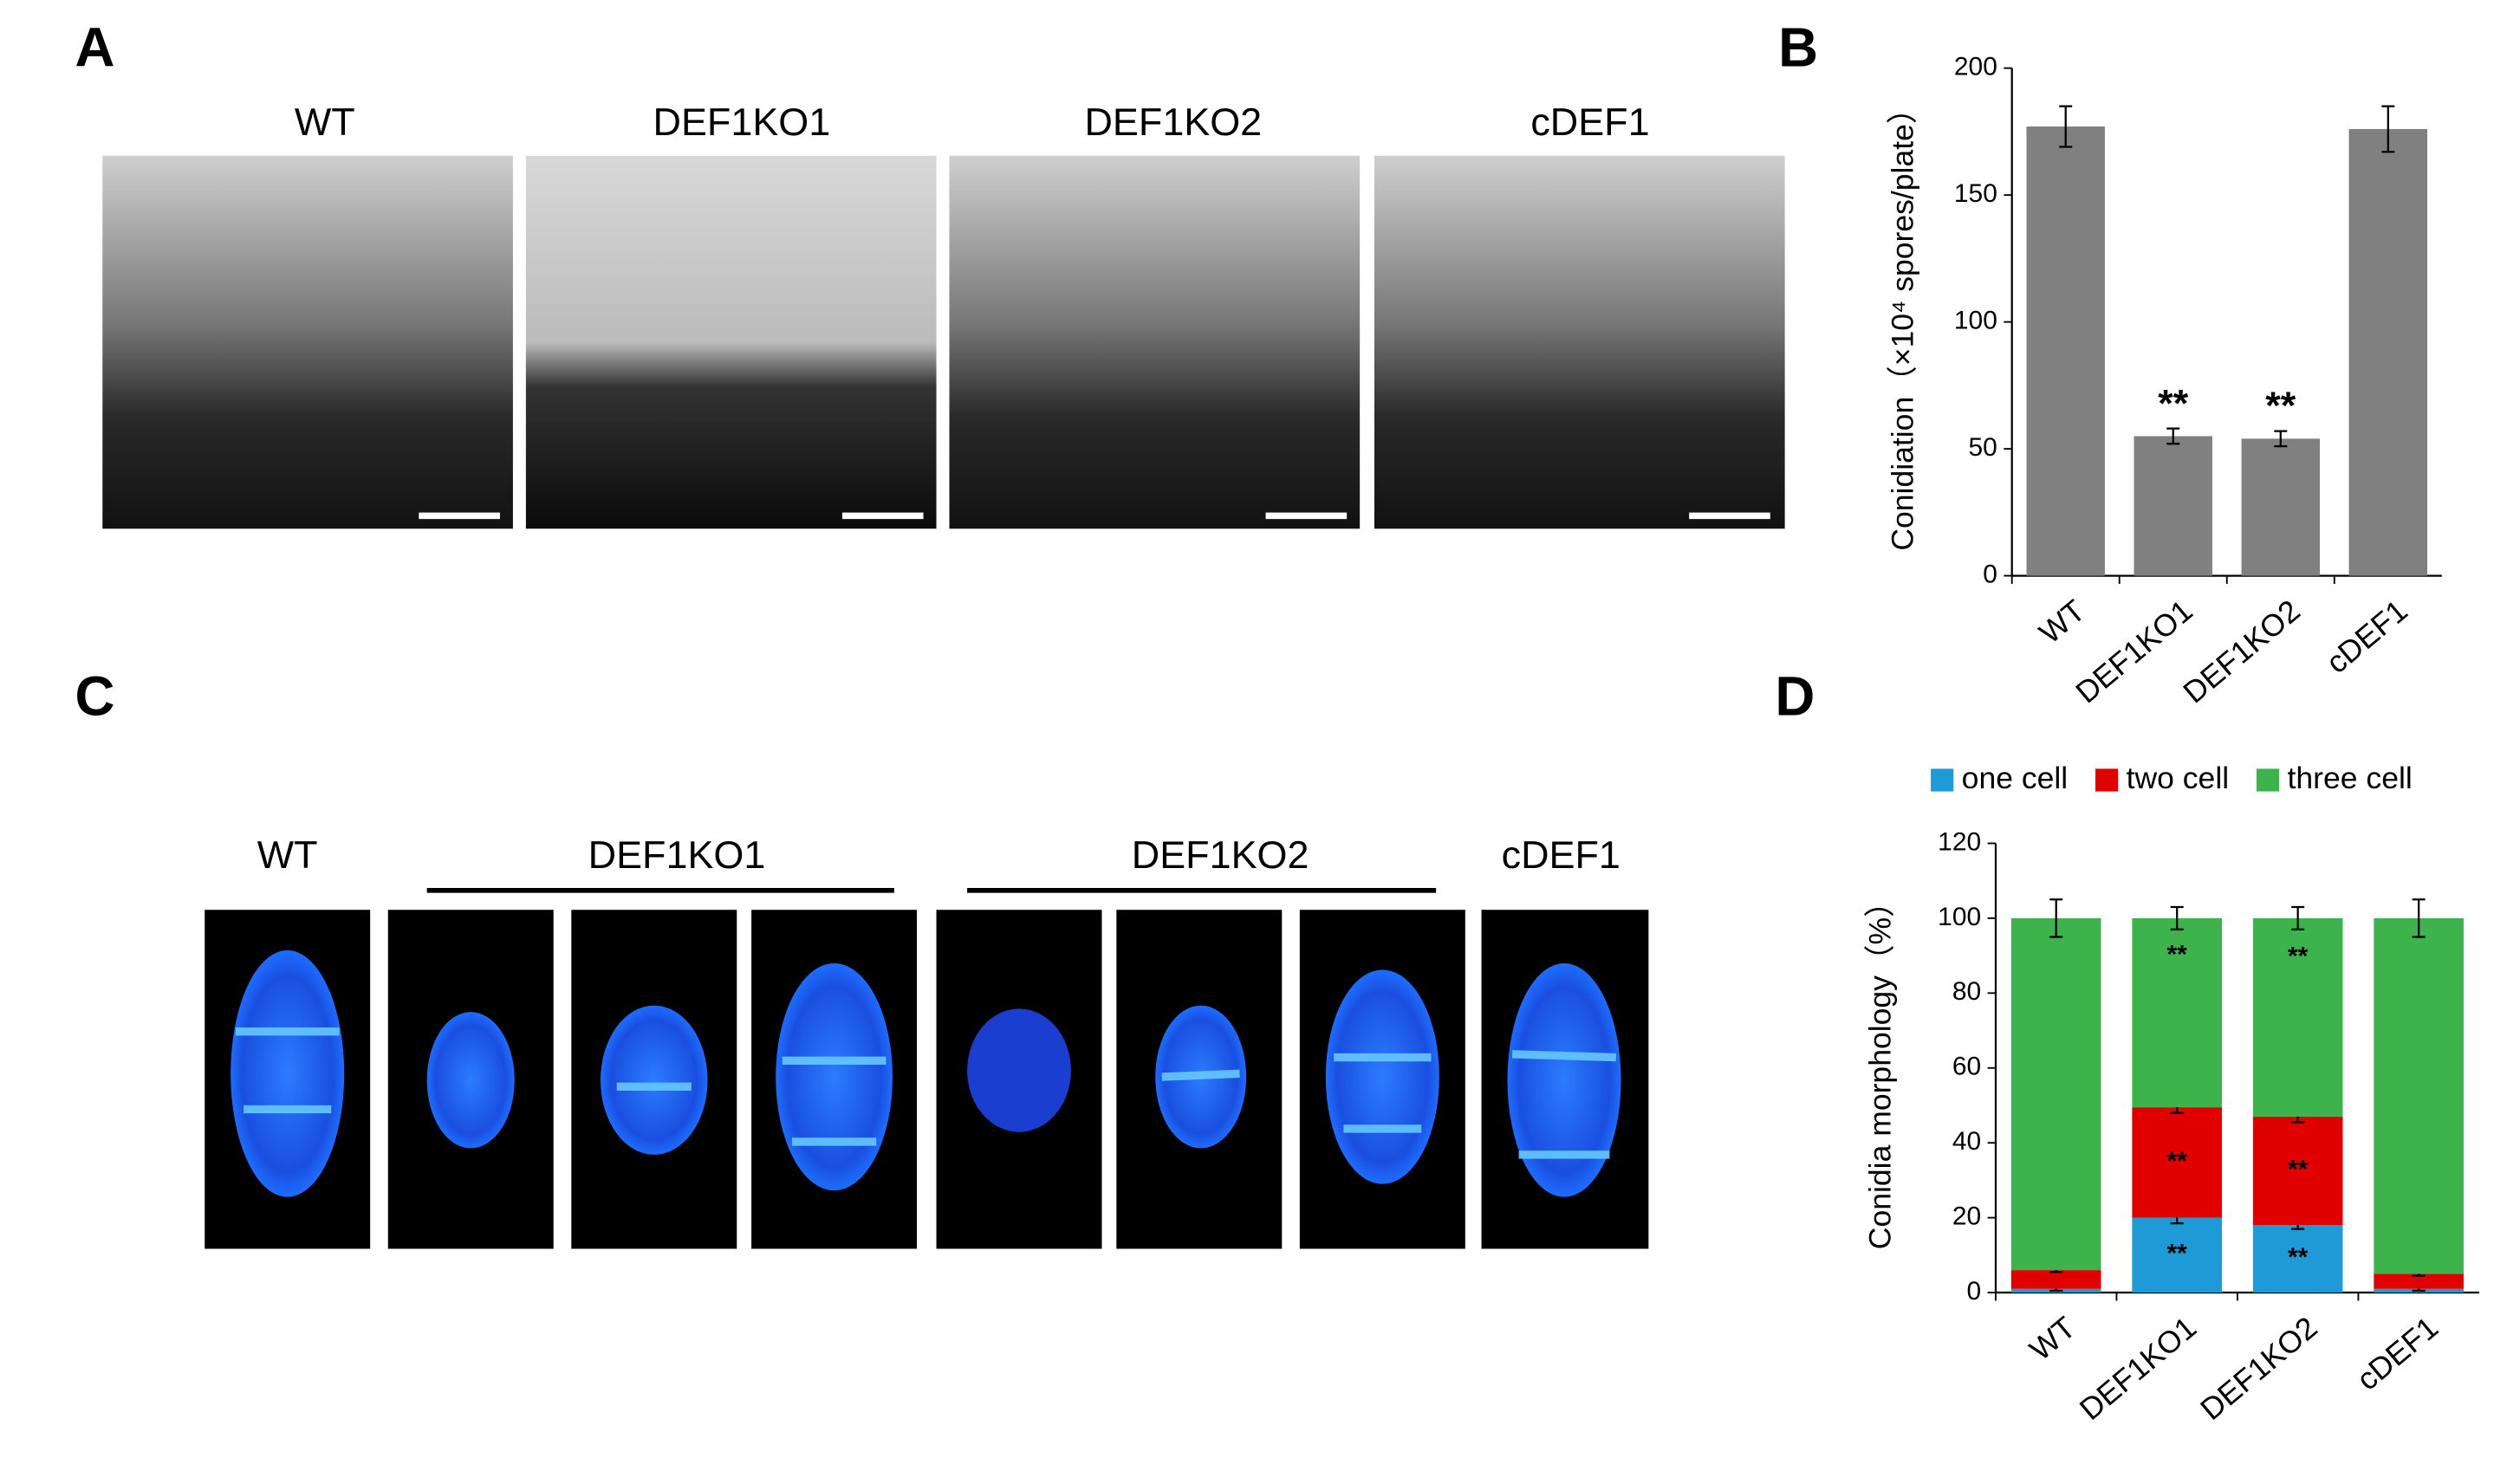  Describe the element at coordinates (94, 48) in the screenshot. I see `panel-label: A` at that location.